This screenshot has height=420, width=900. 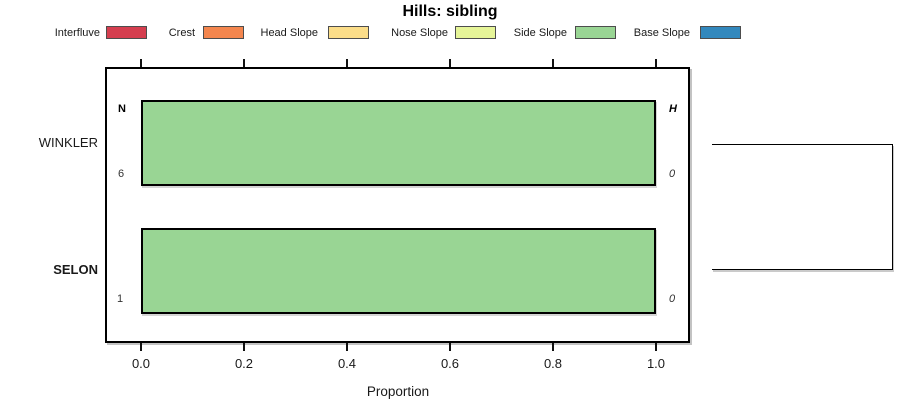 What do you see at coordinates (672, 299) in the screenshot?
I see `h-value-selon: 0` at bounding box center [672, 299].